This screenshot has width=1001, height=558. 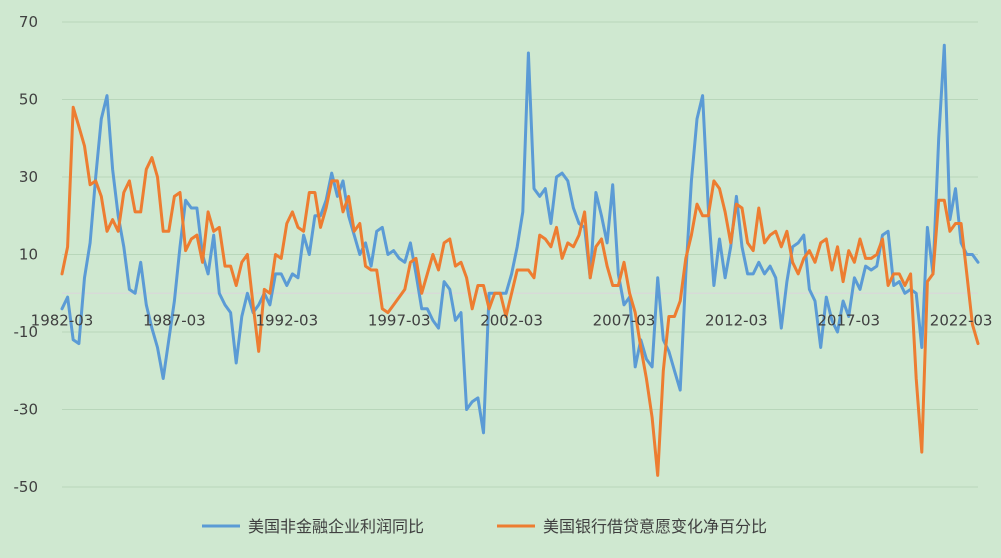 I want to click on x-tick-label: 1987-03, so click(x=174, y=320).